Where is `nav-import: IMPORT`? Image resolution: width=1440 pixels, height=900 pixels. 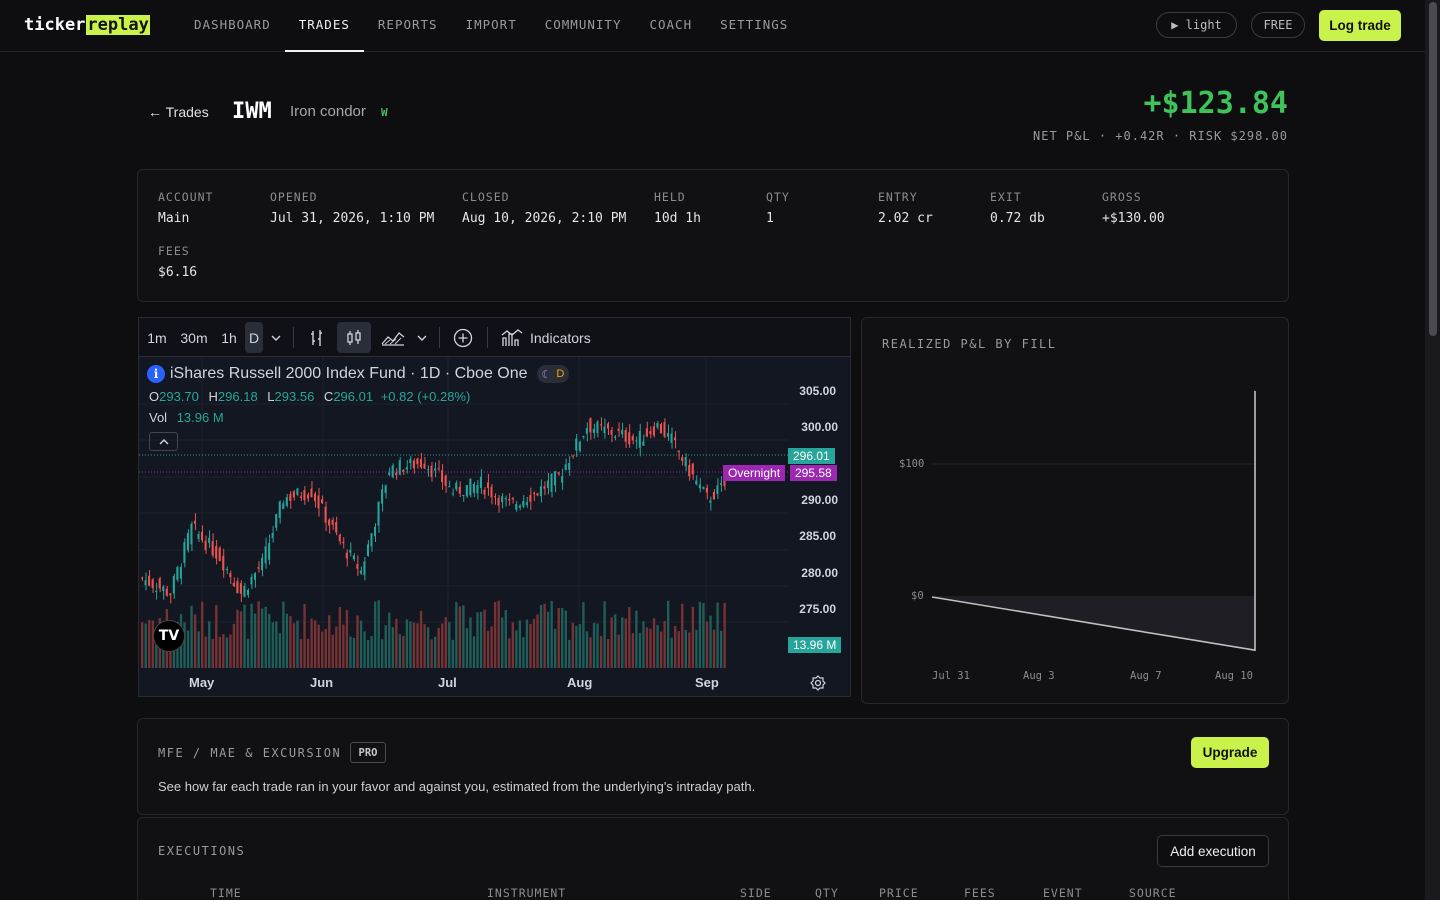
nav-import: IMPORT is located at coordinates (491, 24).